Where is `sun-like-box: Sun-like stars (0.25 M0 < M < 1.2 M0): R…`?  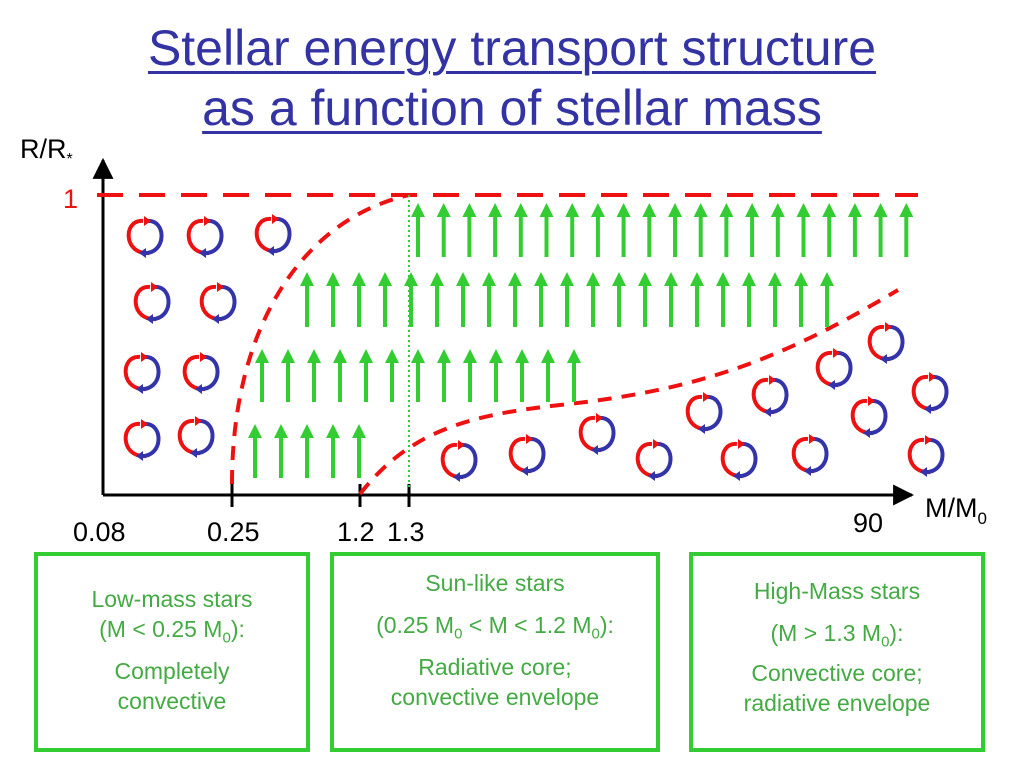 sun-like-box: Sun-like stars (0.25 M0 < M < 1.2 M0): R… is located at coordinates (495, 652).